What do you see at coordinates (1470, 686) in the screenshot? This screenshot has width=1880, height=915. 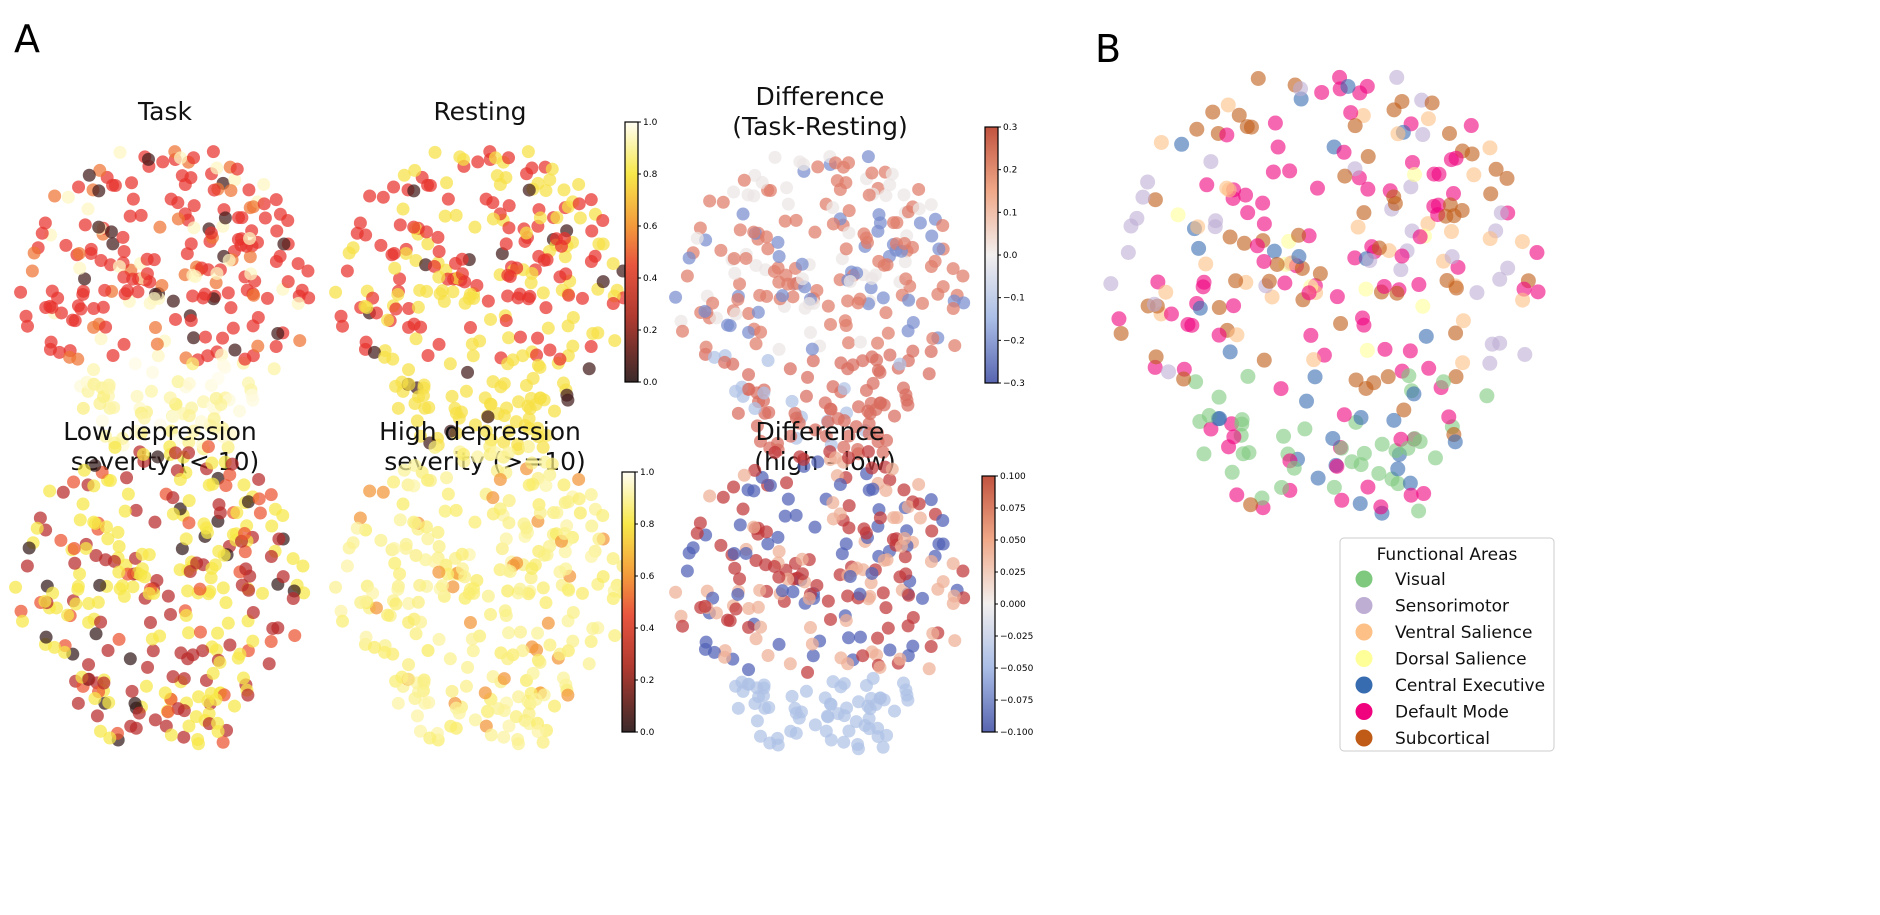 I see `legend-entry-label: Central Executive` at bounding box center [1470, 686].